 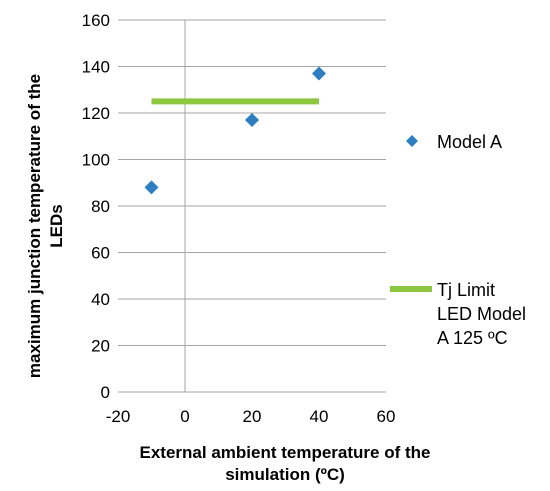 What do you see at coordinates (56, 225) in the screenshot?
I see `y-axis-title-line-2: LEDs` at bounding box center [56, 225].